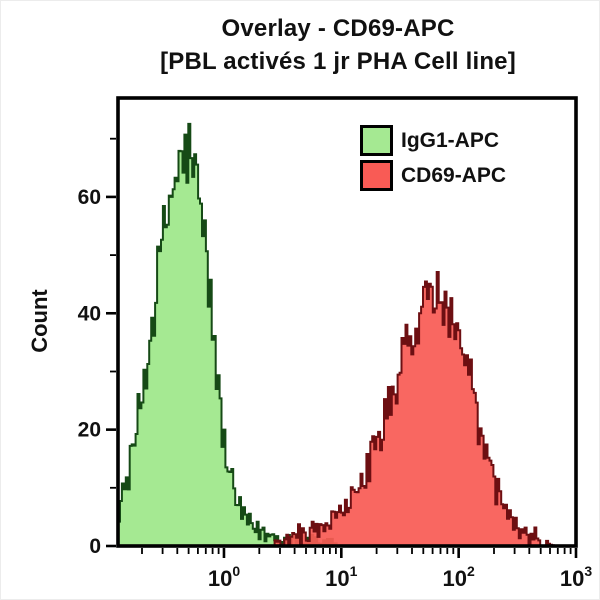  What do you see at coordinates (450, 140) in the screenshot?
I see `legend-label-igg1: IgG1-APC` at bounding box center [450, 140].